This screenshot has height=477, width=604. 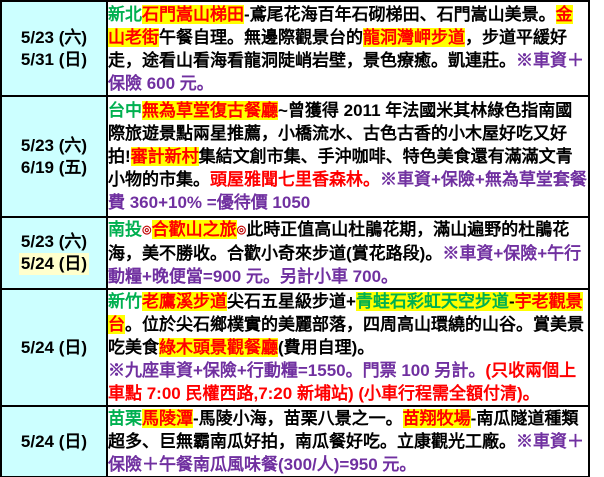 I want to click on text-segment: ※車資＋保險＋午餐南瓜風味餐(300/人)=950 元。, so click(x=346, y=453).